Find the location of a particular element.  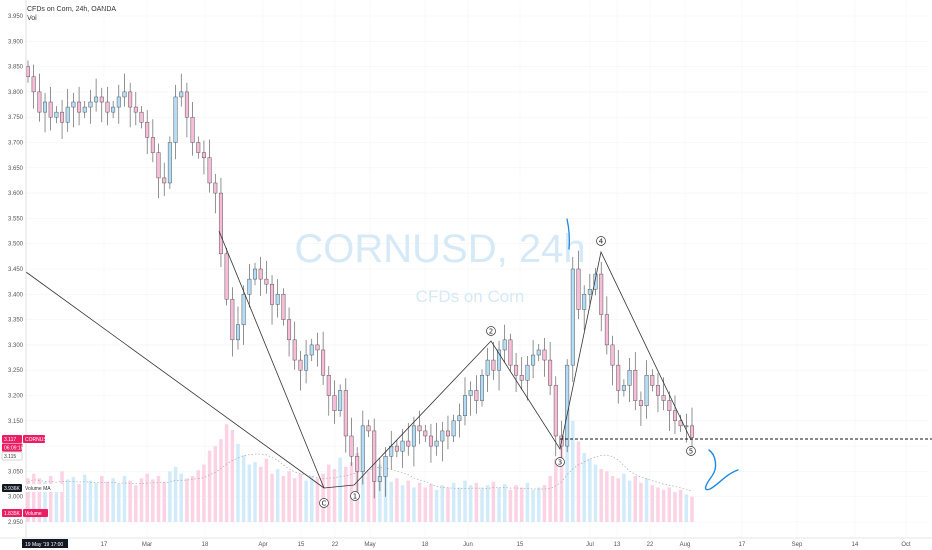

wave-label: 3 is located at coordinates (560, 462).